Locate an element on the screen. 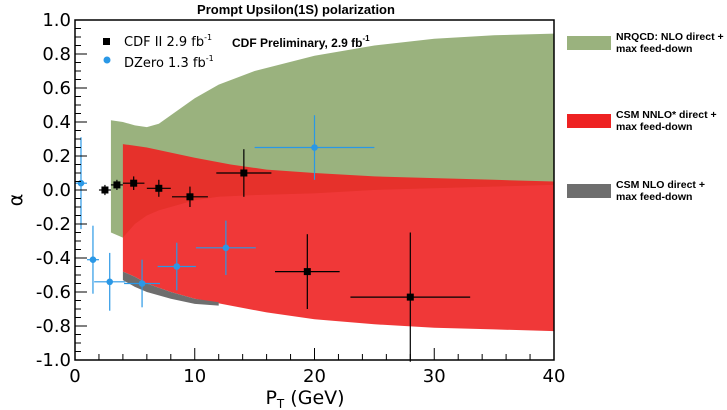  band-legend-swatch-csm-nlo is located at coordinates (589, 191).